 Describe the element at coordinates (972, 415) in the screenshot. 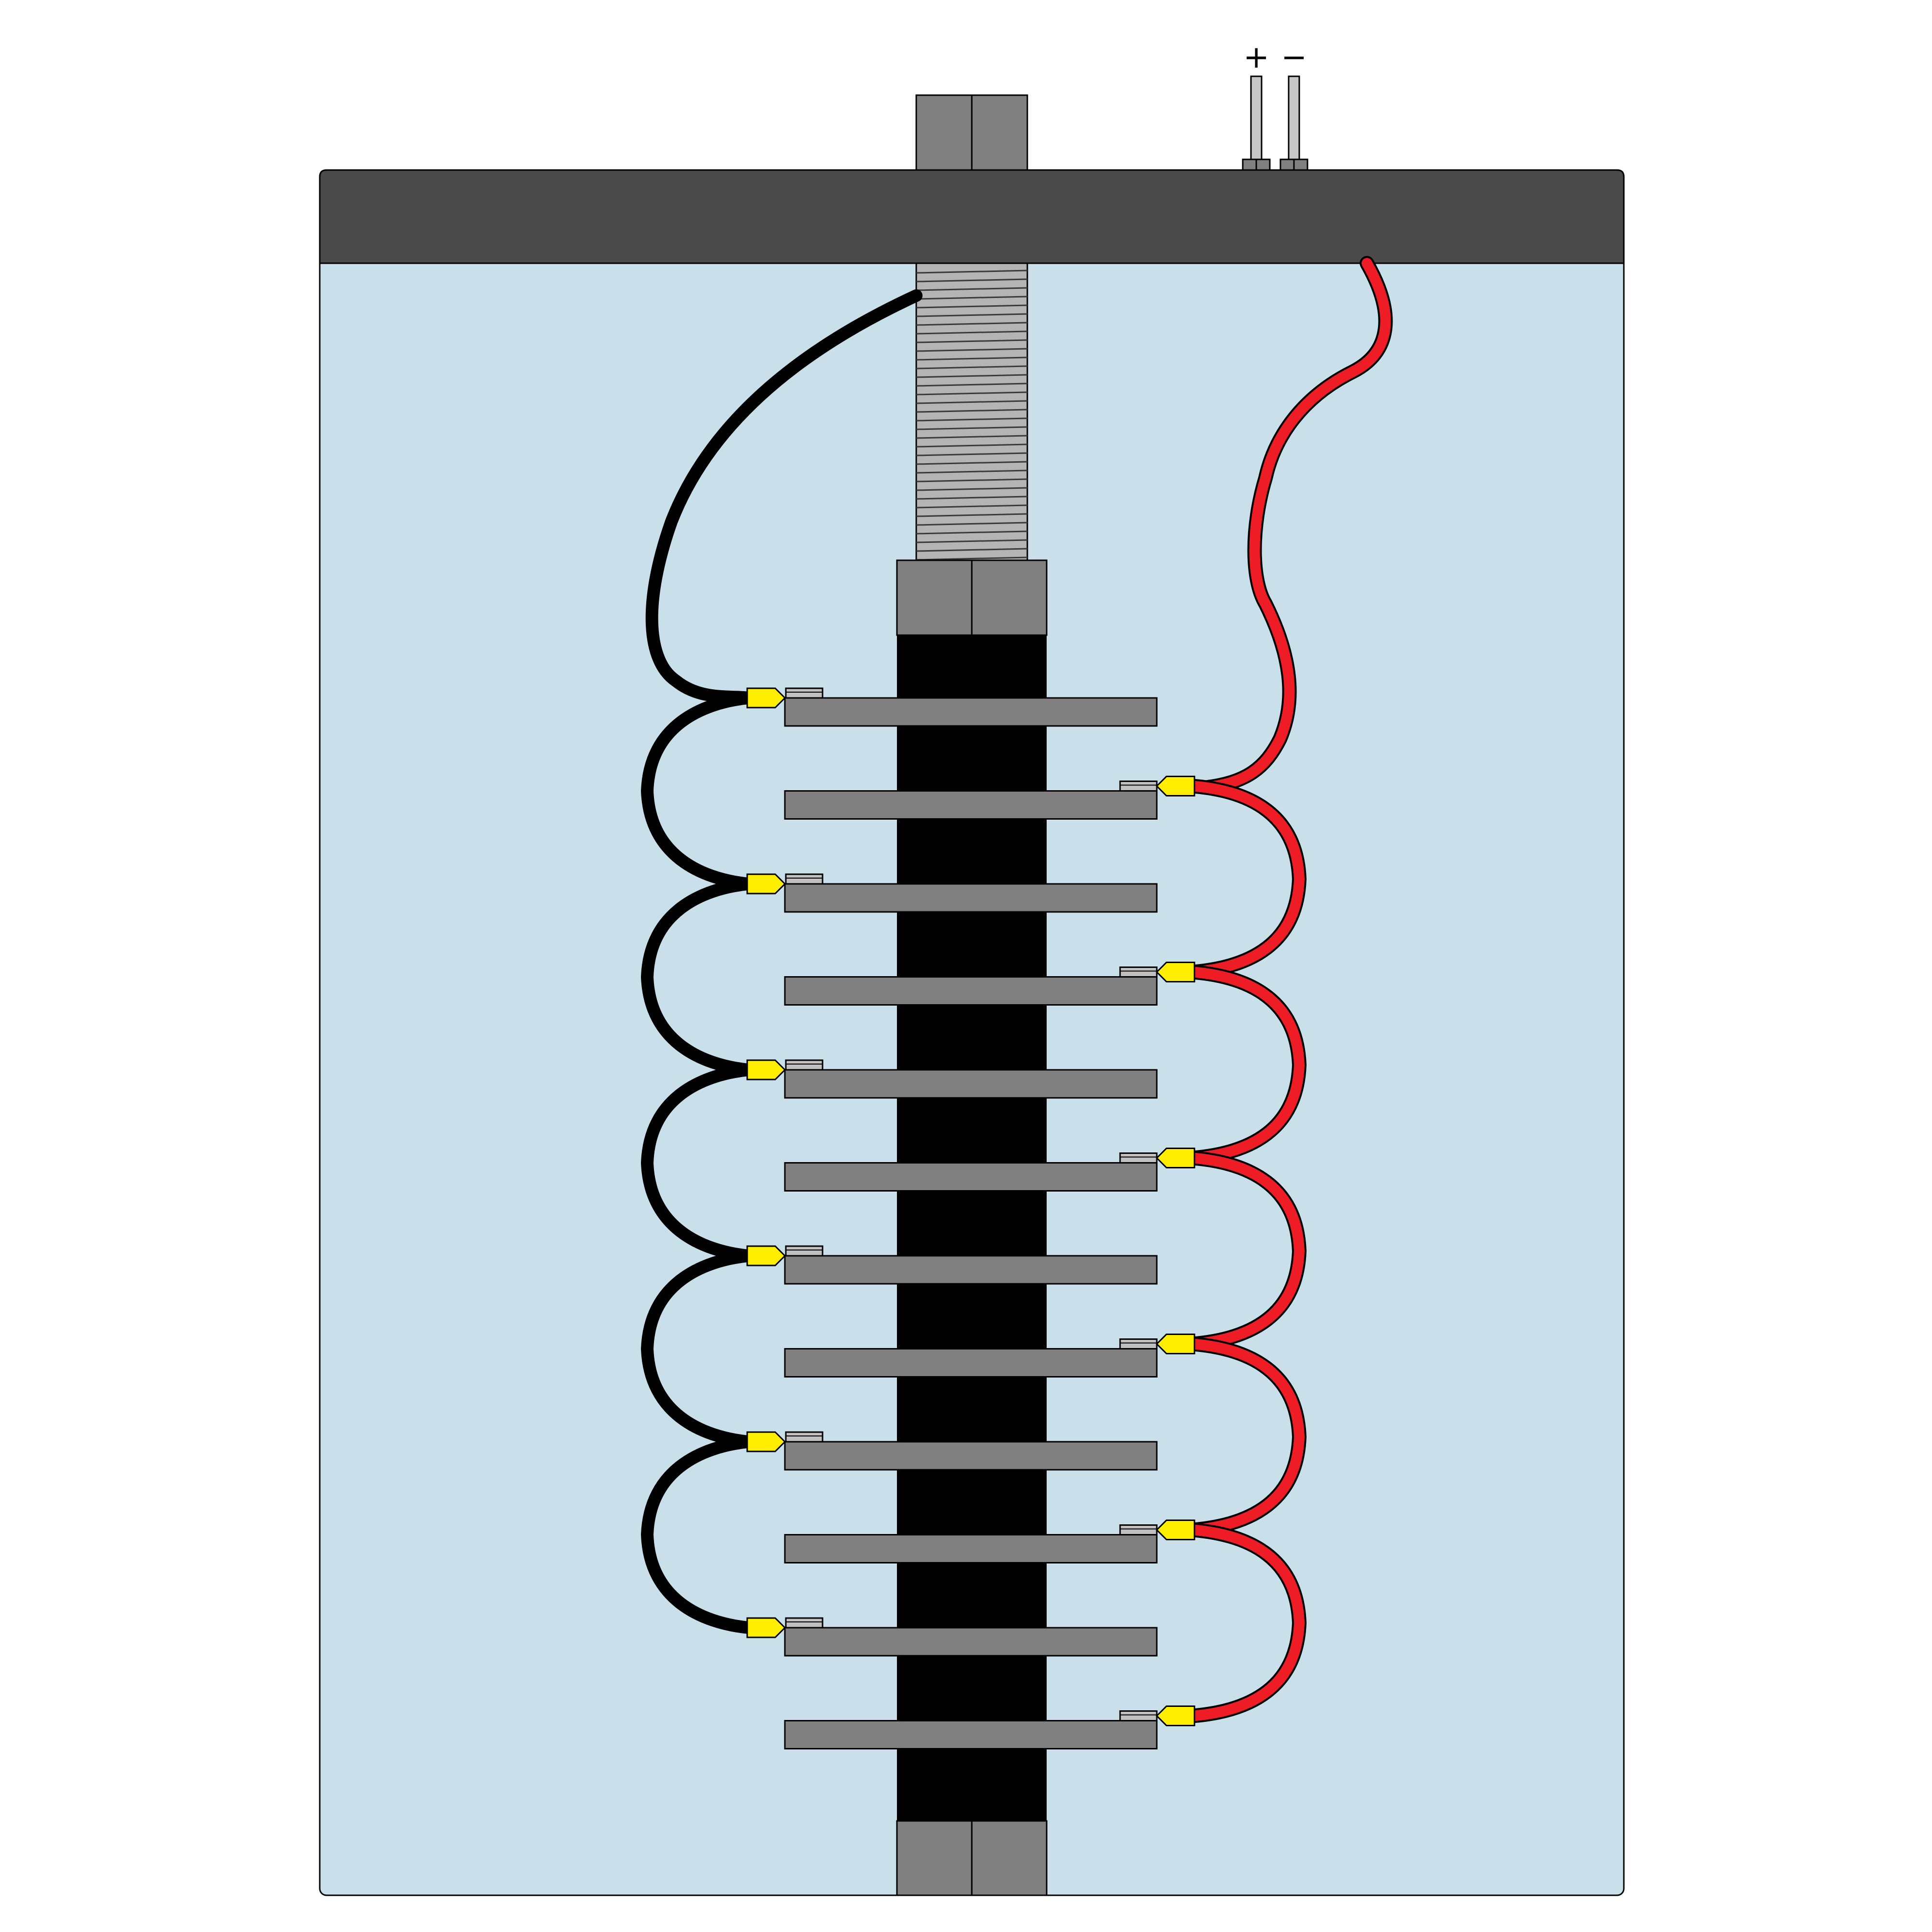

I see `thread-grooves` at that location.